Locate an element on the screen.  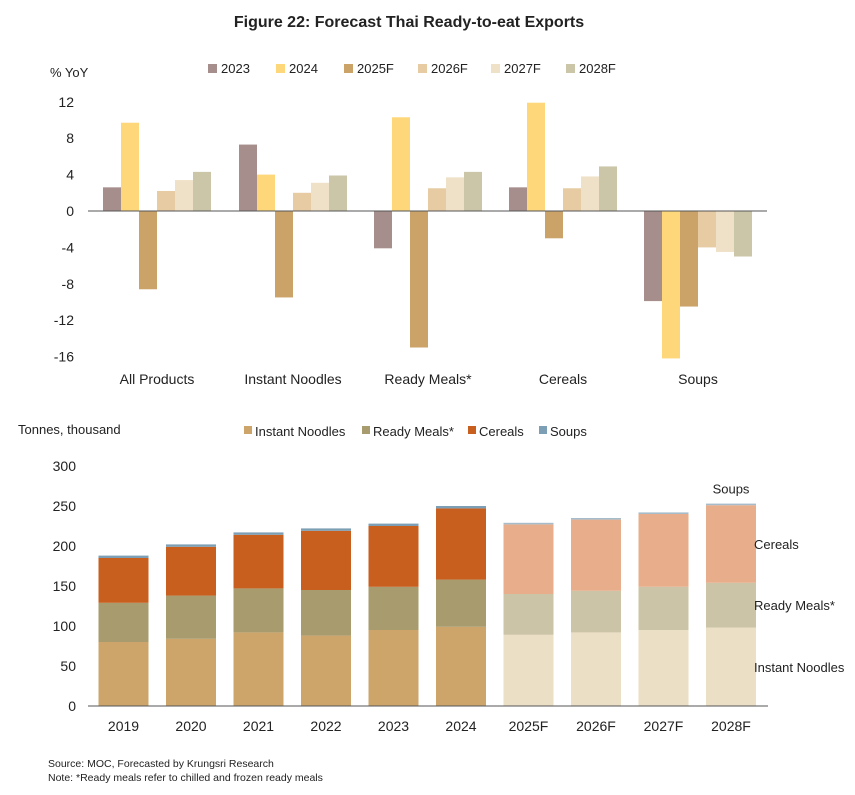
stack-2024-soups is located at coordinates (461, 507).